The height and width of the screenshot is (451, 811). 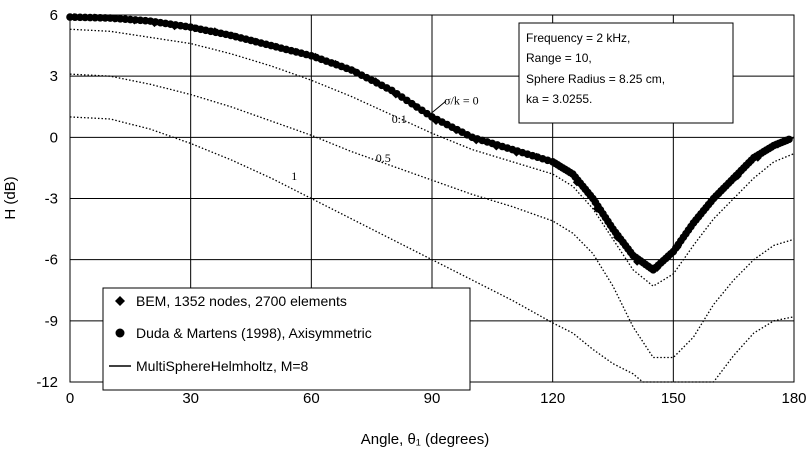 I want to click on annotation-line-ka: ka = 3.0255., so click(x=559, y=99).